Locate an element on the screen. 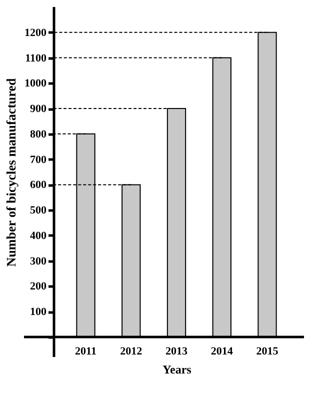  x-tick-label: 2012 is located at coordinates (131, 352).